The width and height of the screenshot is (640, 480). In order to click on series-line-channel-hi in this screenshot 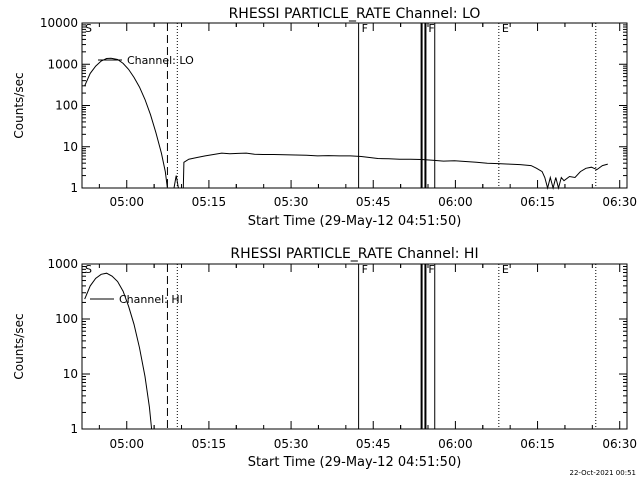, I will do `click(118, 351)`.